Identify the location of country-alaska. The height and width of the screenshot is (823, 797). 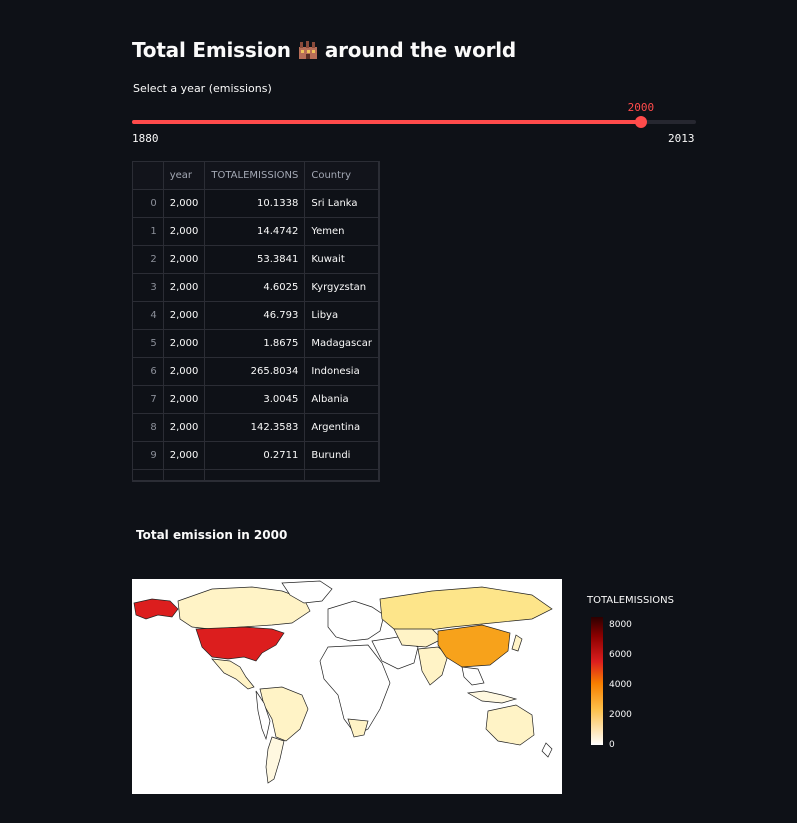
(156, 609).